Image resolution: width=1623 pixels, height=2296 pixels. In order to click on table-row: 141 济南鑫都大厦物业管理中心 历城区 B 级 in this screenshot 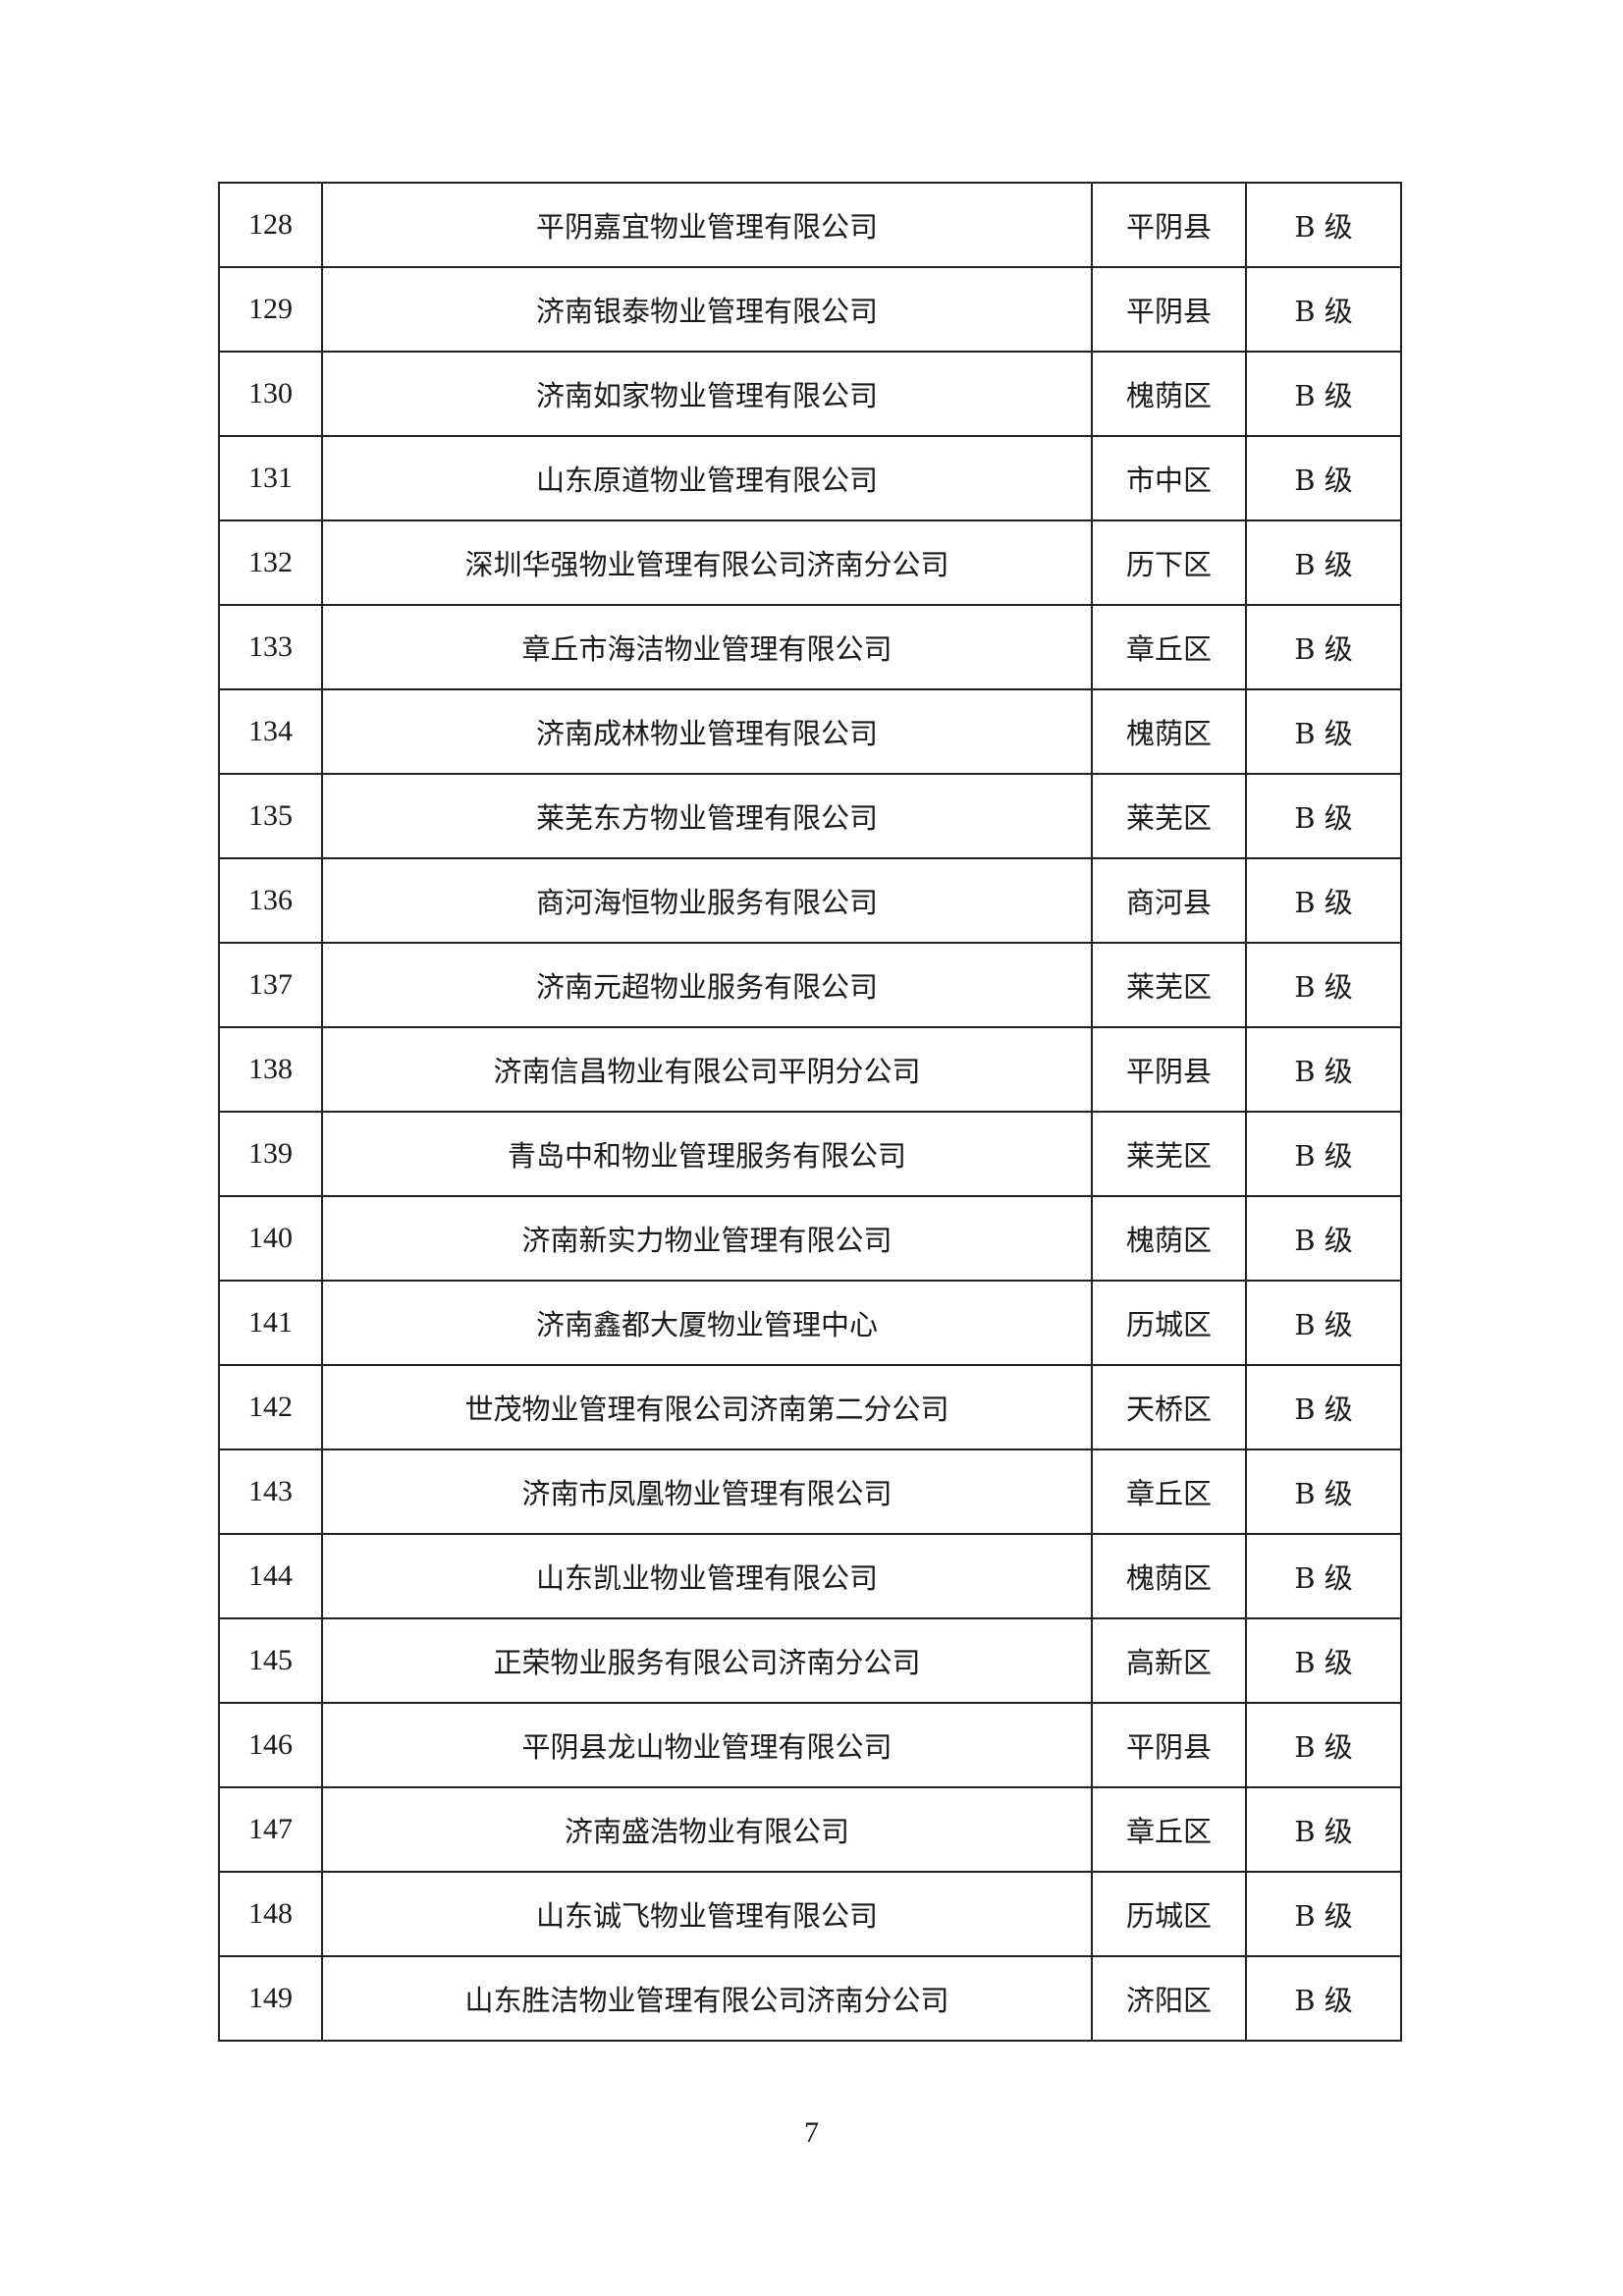, I will do `click(810, 1323)`.